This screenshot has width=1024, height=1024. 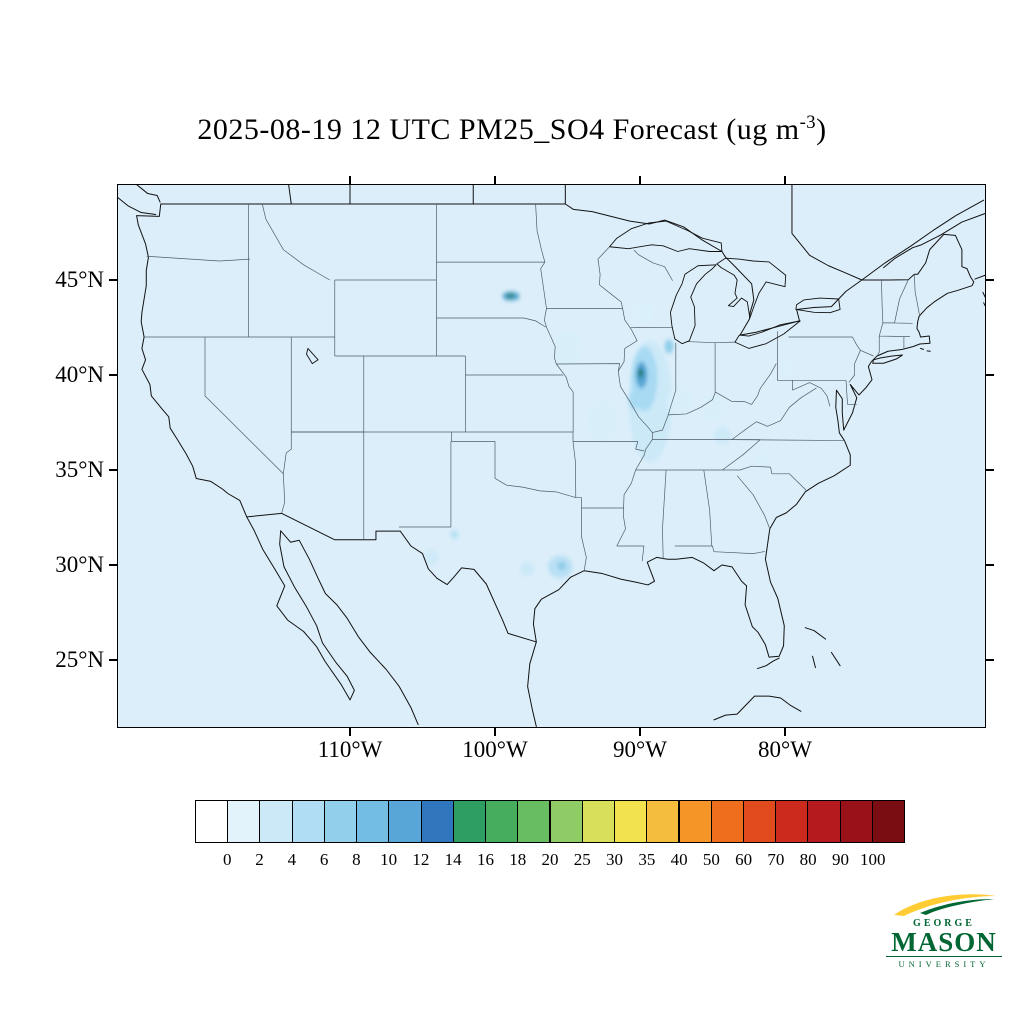 I want to click on mississippi-river-borders, so click(x=625, y=396).